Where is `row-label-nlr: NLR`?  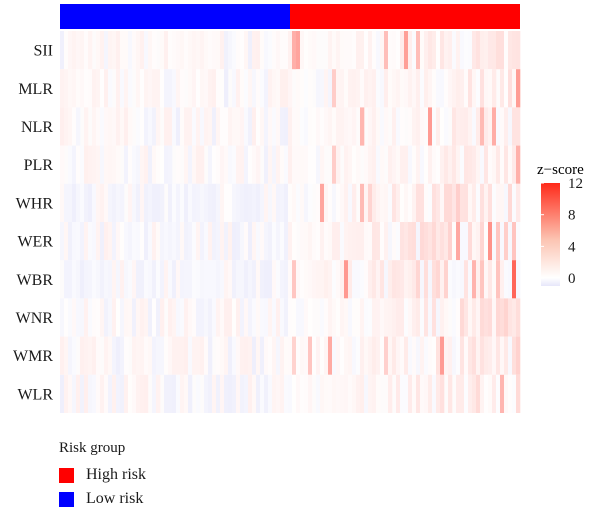 row-label-nlr: NLR is located at coordinates (37, 127).